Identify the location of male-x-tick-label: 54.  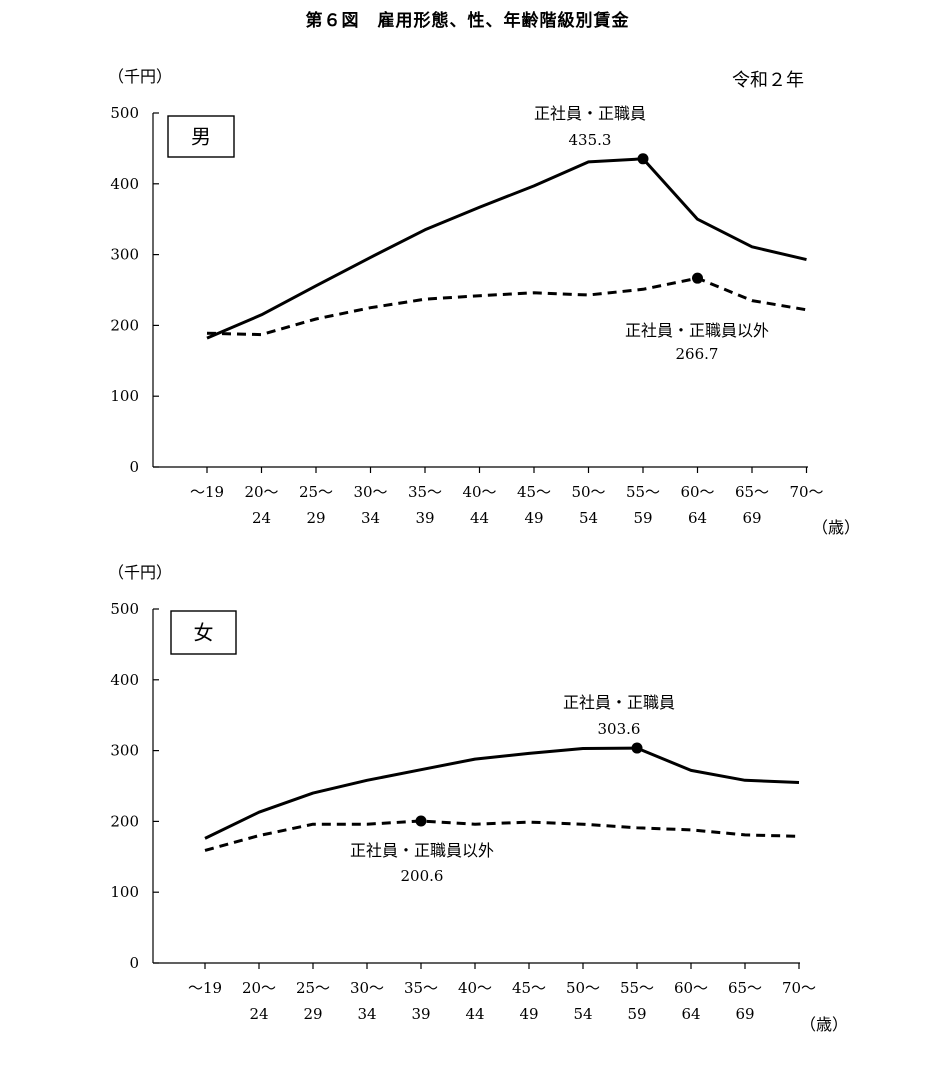
(588, 518).